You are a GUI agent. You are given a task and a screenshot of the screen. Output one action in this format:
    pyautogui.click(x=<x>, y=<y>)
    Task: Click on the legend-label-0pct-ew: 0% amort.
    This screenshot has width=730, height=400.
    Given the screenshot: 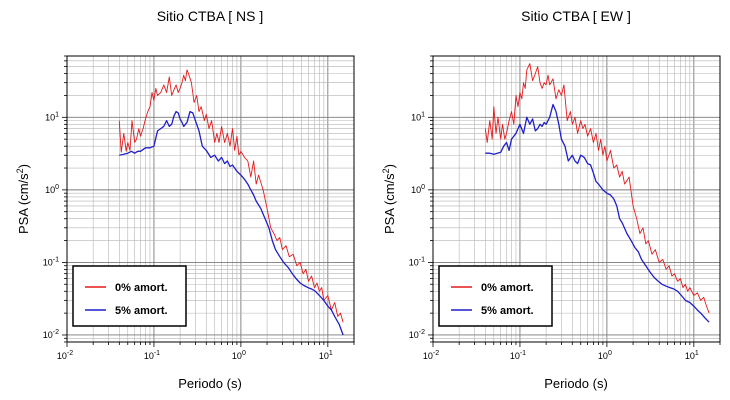 What is the action you would take?
    pyautogui.click(x=507, y=288)
    